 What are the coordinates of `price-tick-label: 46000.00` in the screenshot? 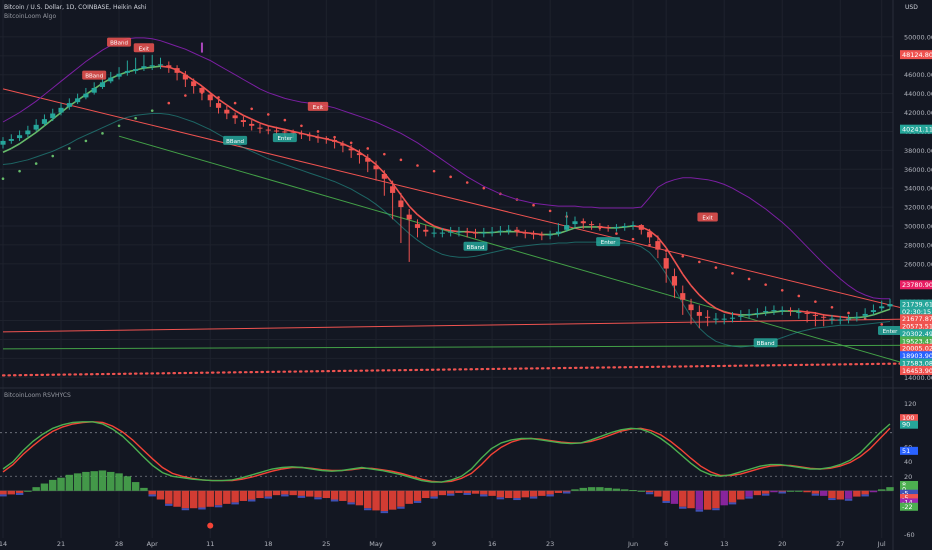 It's located at (918, 75).